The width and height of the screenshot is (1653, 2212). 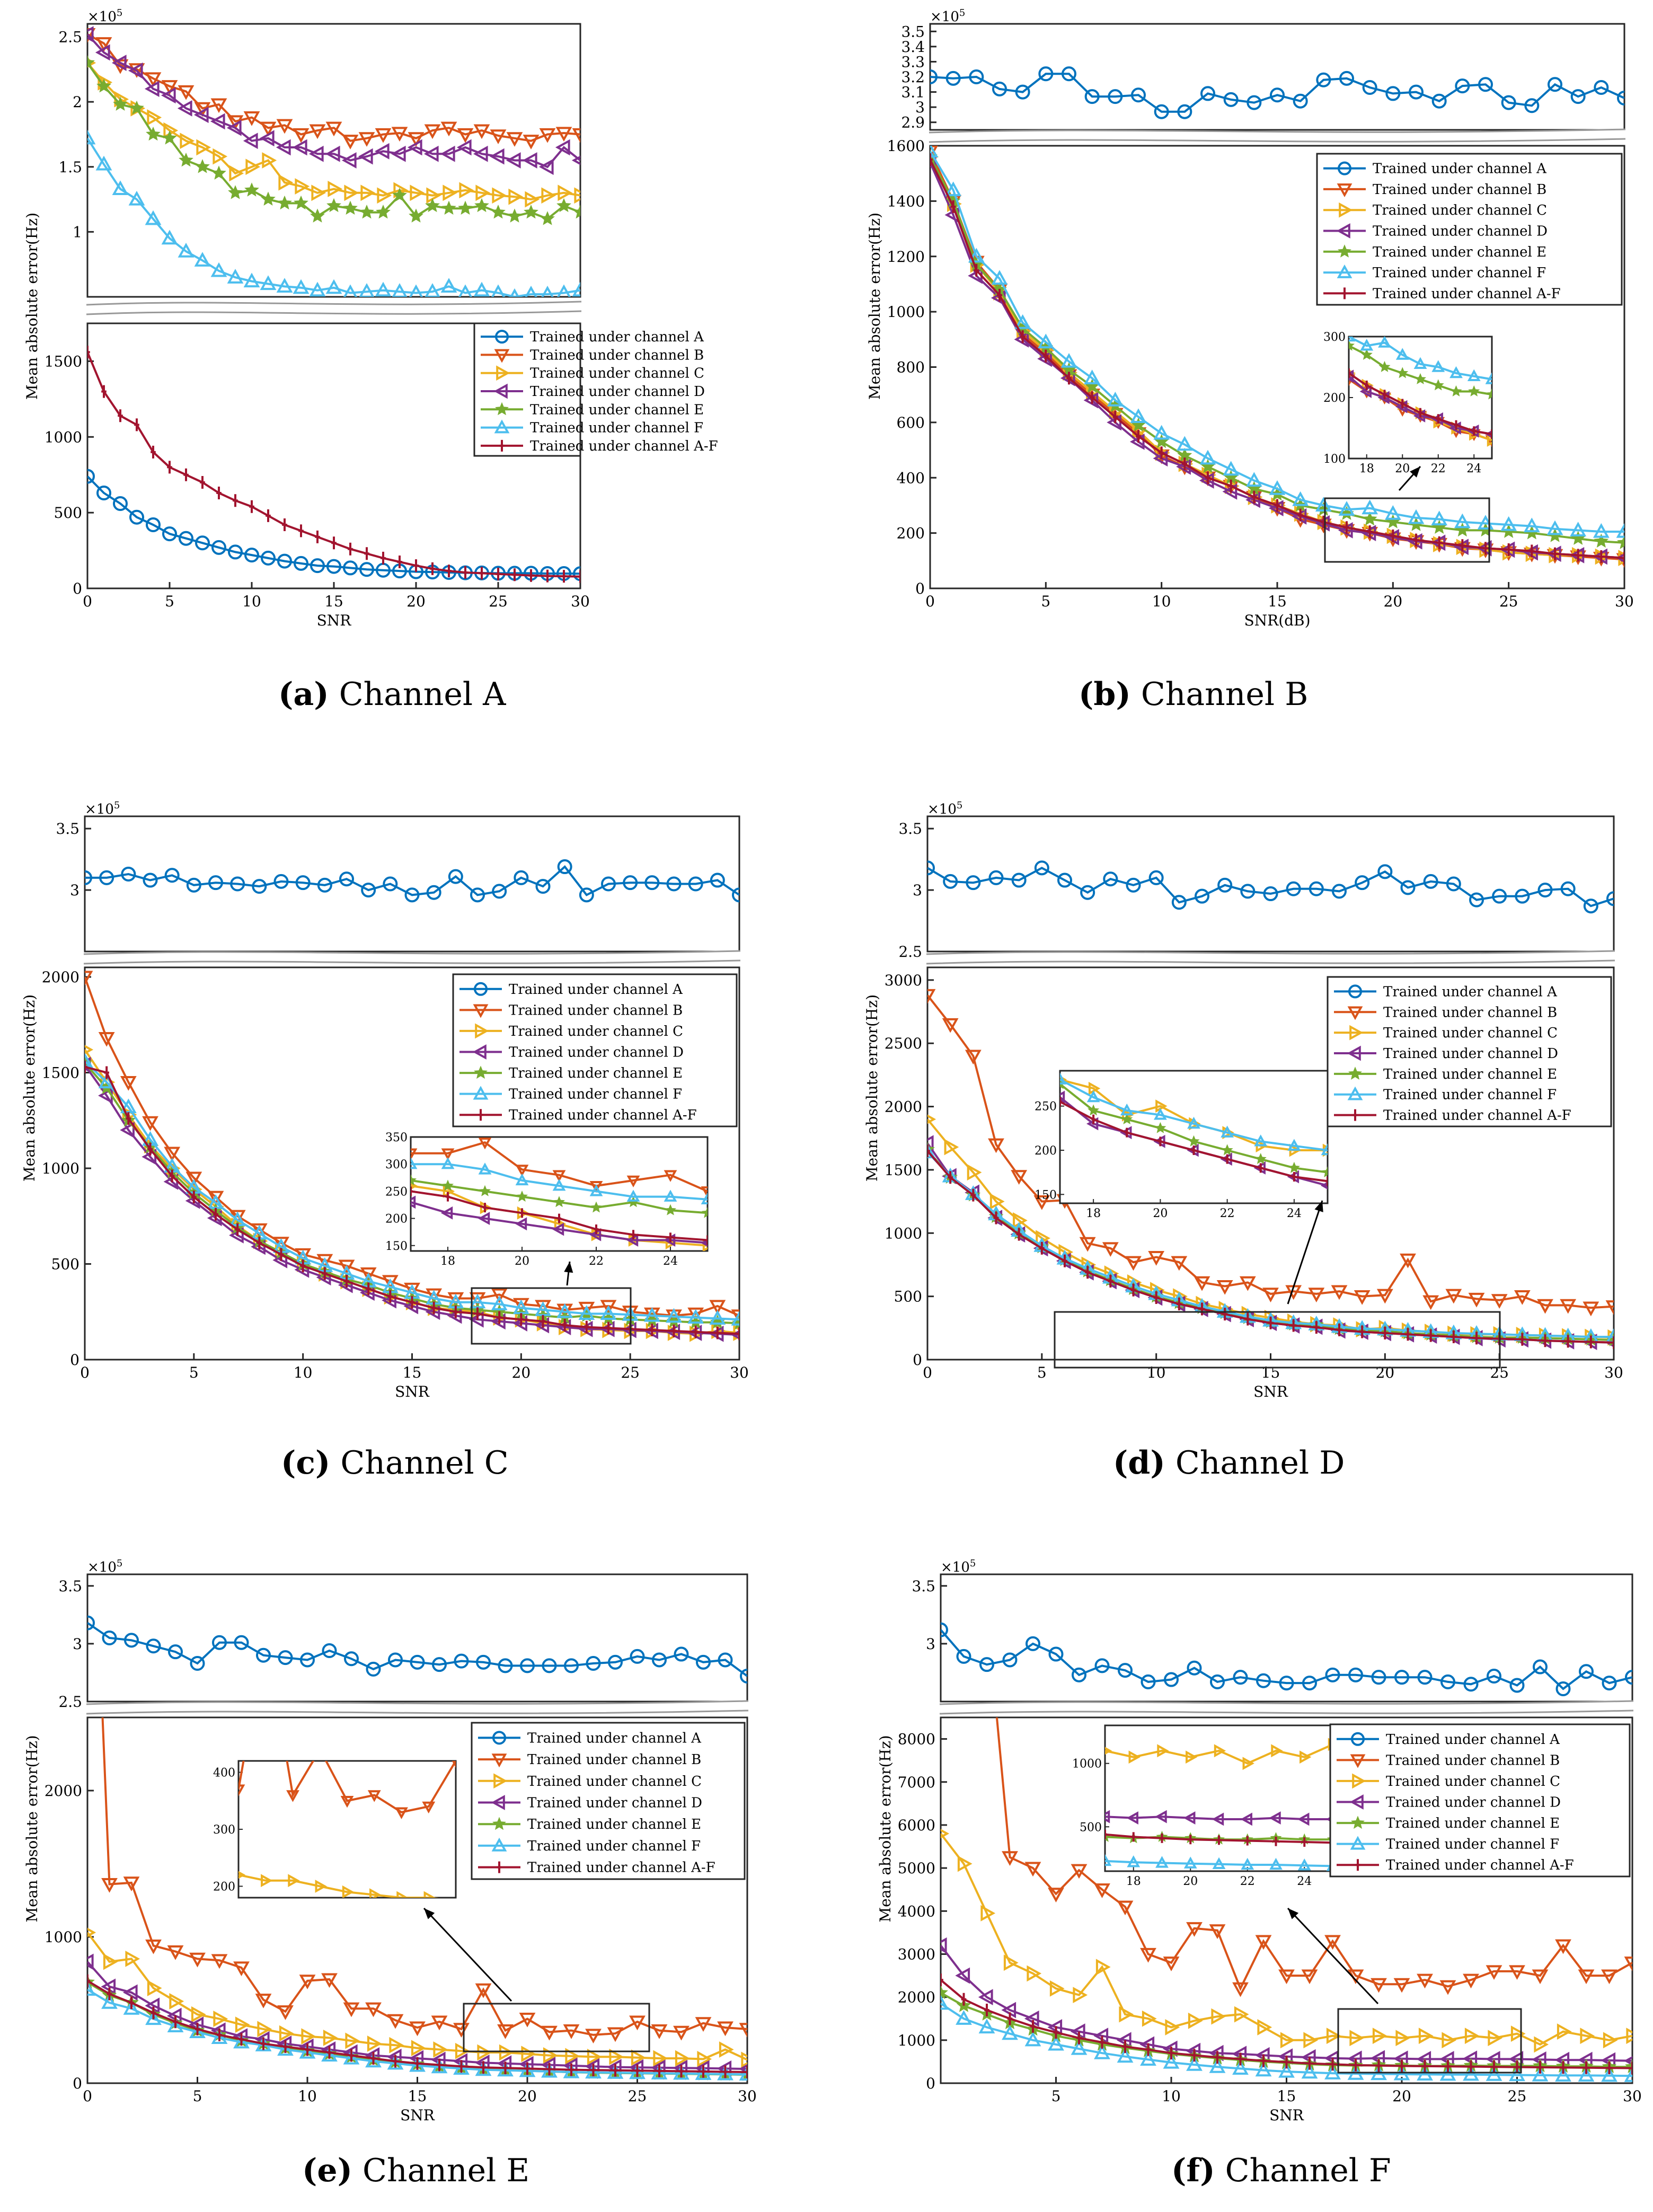 What do you see at coordinates (1470, 1095) in the screenshot?
I see `legend-label: Trained under channel F` at bounding box center [1470, 1095].